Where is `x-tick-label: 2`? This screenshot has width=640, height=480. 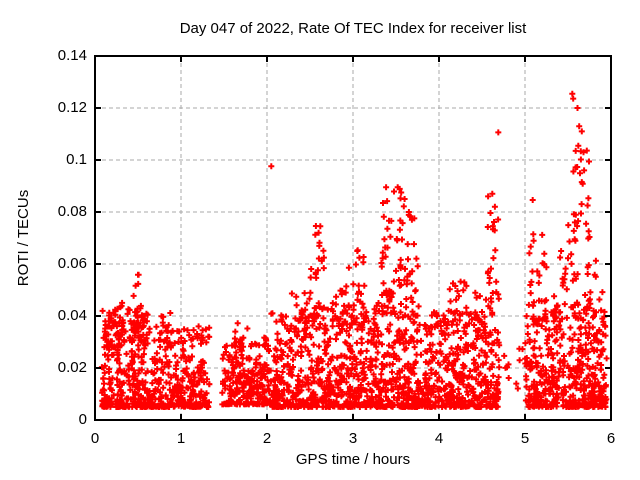
x-tick-label: 2 is located at coordinates (267, 438).